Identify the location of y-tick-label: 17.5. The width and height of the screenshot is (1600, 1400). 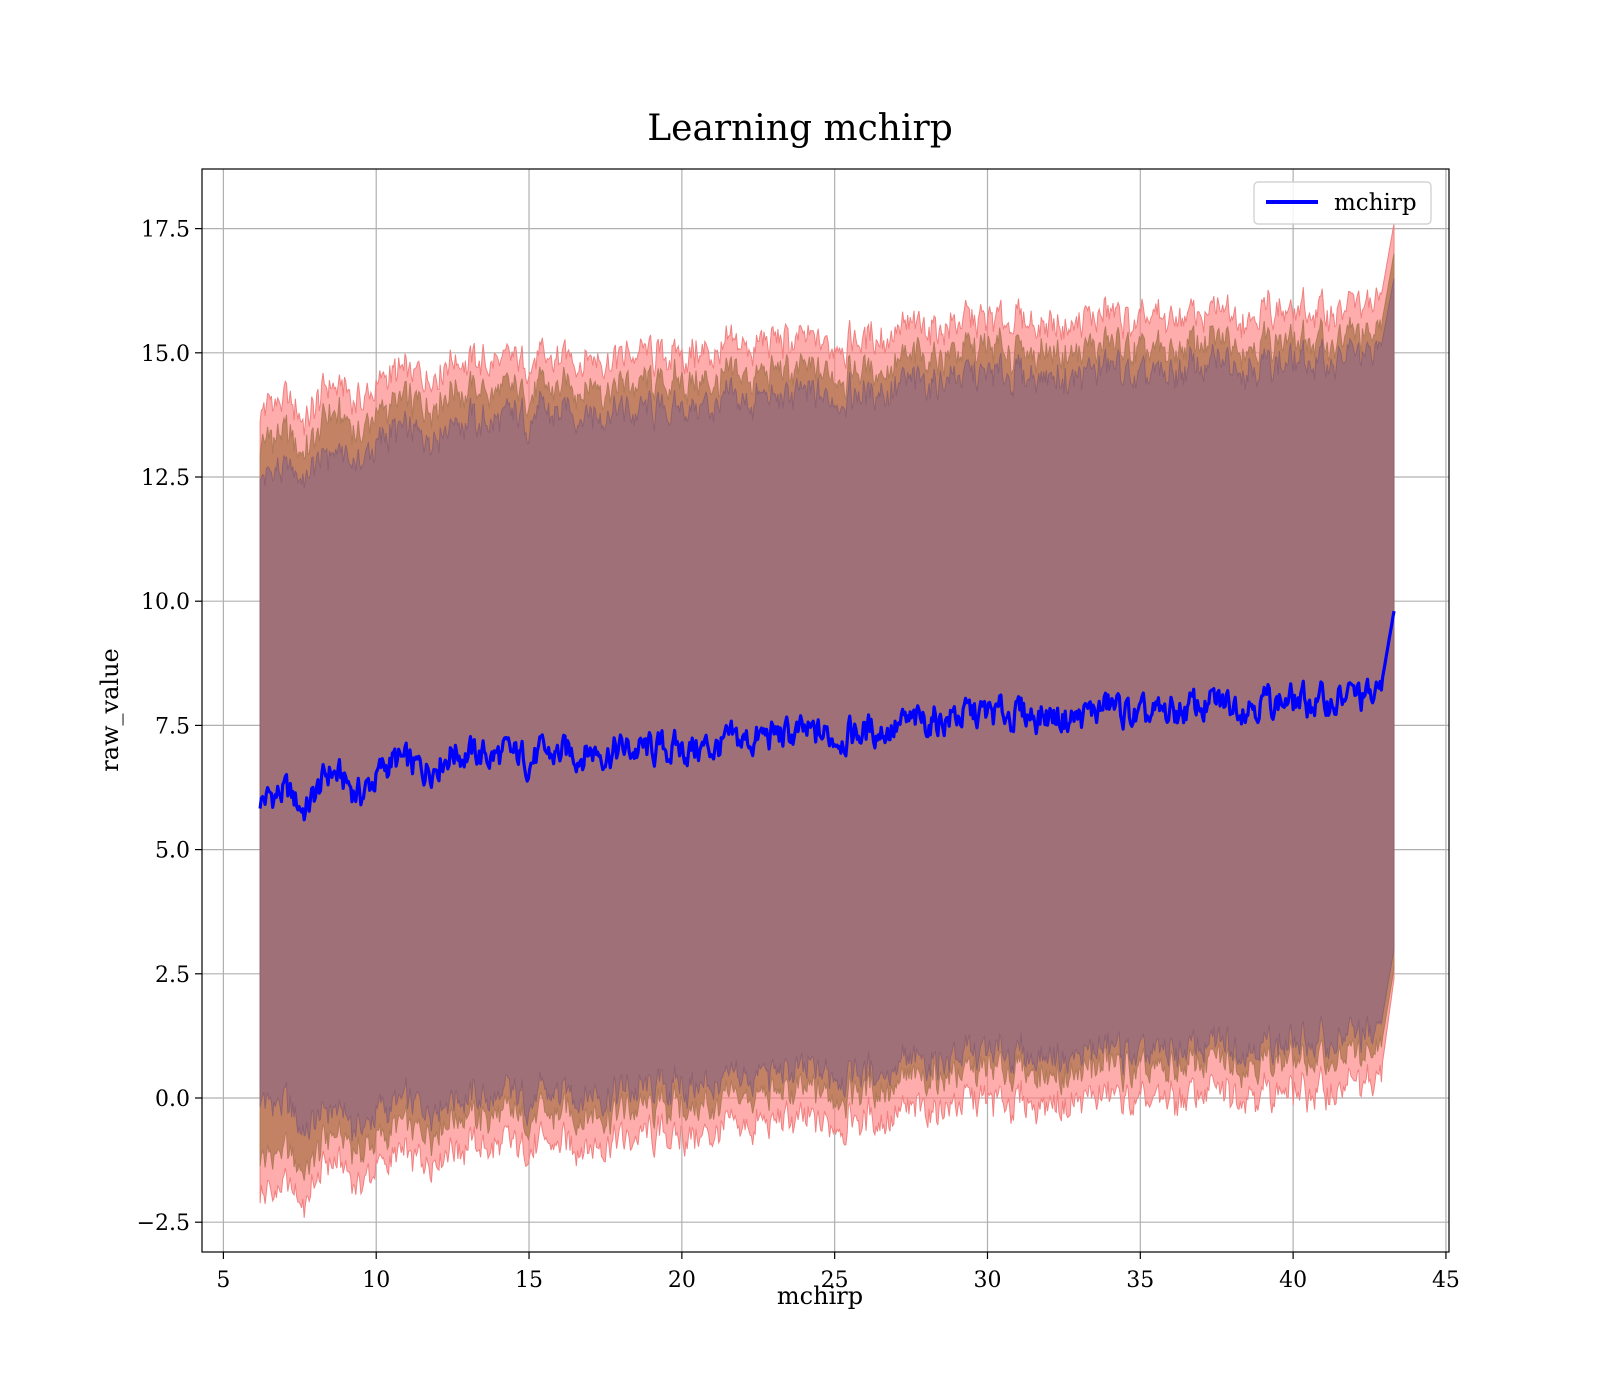
(165, 230).